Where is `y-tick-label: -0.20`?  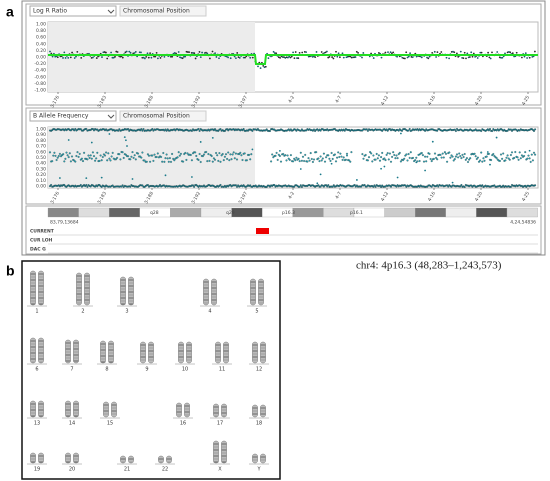
y-tick-label: -0.20 is located at coordinates (40, 64).